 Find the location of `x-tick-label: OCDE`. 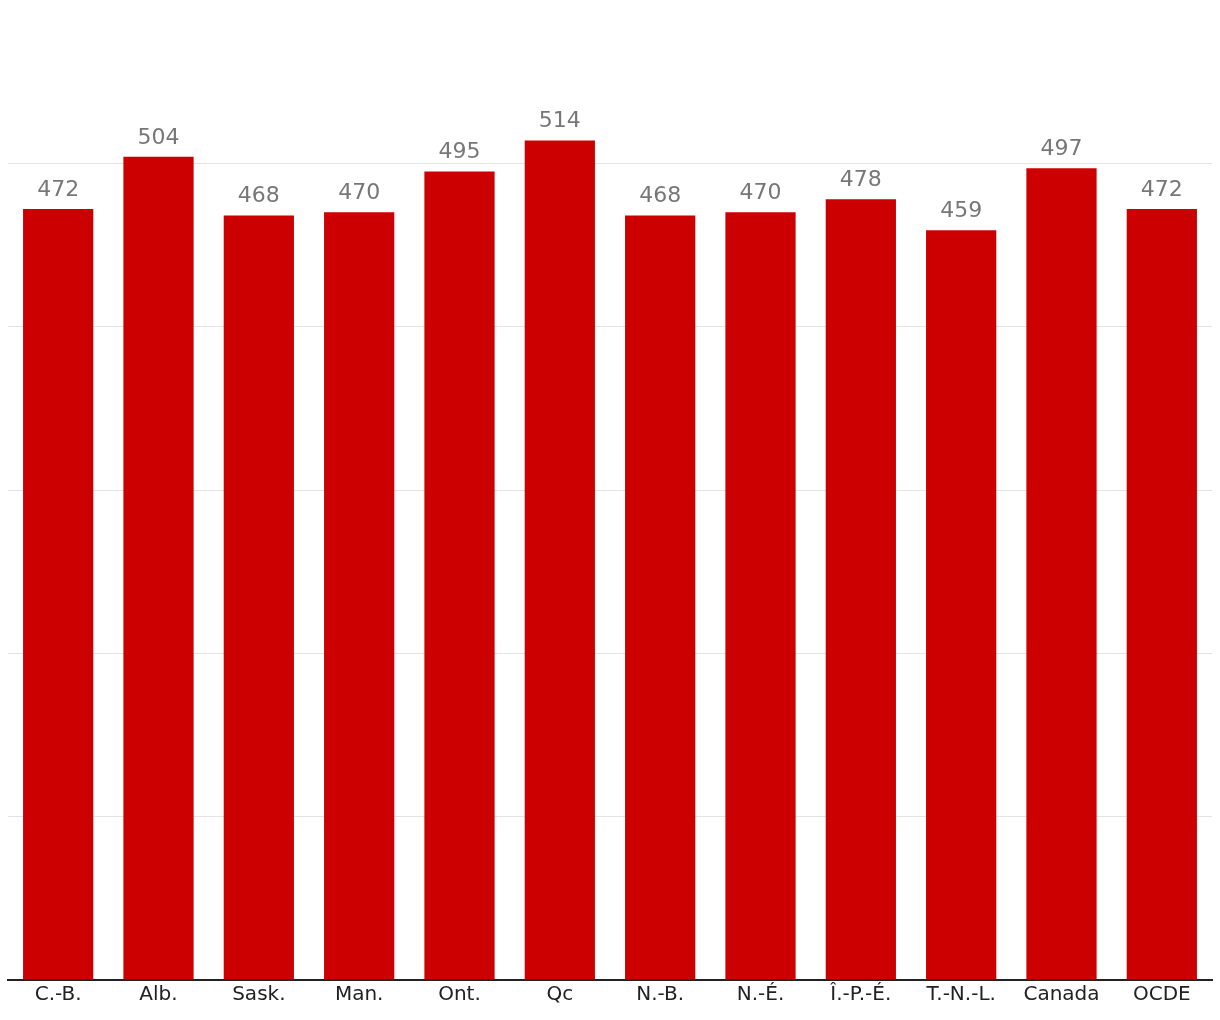

x-tick-label: OCDE is located at coordinates (1161, 993).